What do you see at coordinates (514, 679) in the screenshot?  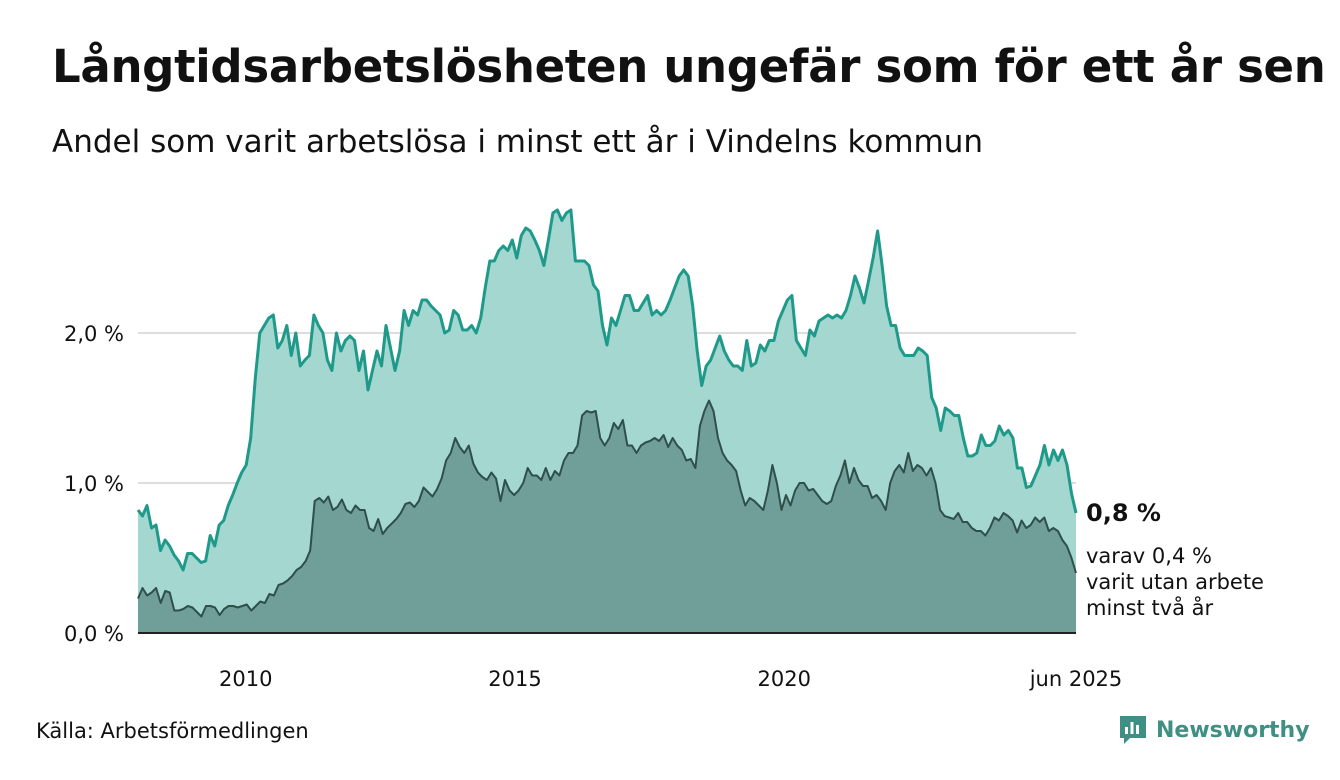 I see `x-tick-label: 2015` at bounding box center [514, 679].